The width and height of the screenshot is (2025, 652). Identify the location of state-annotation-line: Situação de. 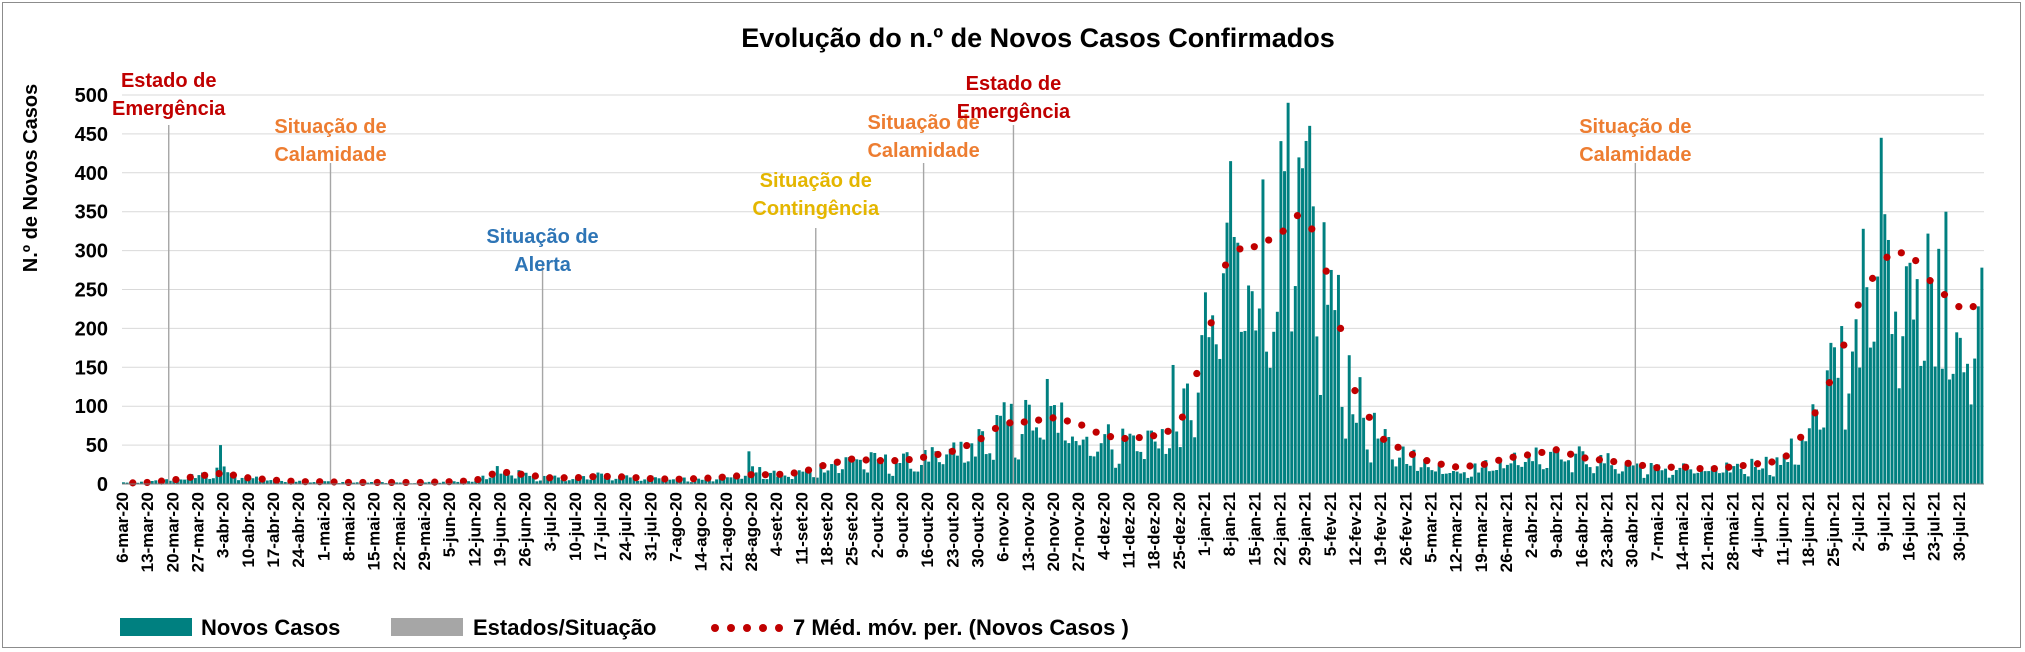
(816, 181).